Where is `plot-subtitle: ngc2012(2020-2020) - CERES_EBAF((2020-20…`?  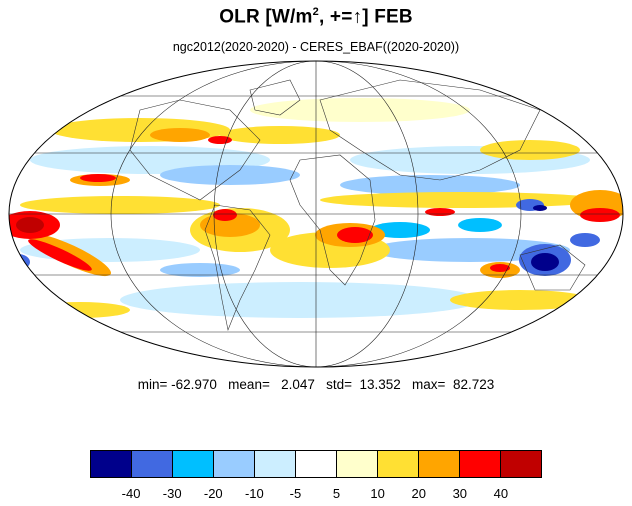 plot-subtitle: ngc2012(2020-2020) - CERES_EBAF((2020-20… is located at coordinates (316, 47).